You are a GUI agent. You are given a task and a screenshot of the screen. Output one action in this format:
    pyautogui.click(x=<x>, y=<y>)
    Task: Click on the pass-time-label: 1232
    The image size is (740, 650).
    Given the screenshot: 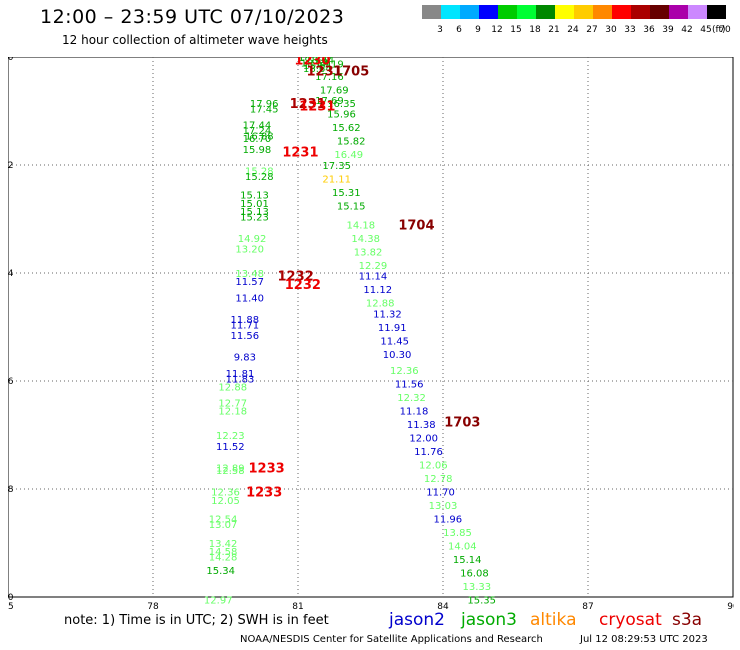 What is the action you would take?
    pyautogui.click(x=303, y=285)
    